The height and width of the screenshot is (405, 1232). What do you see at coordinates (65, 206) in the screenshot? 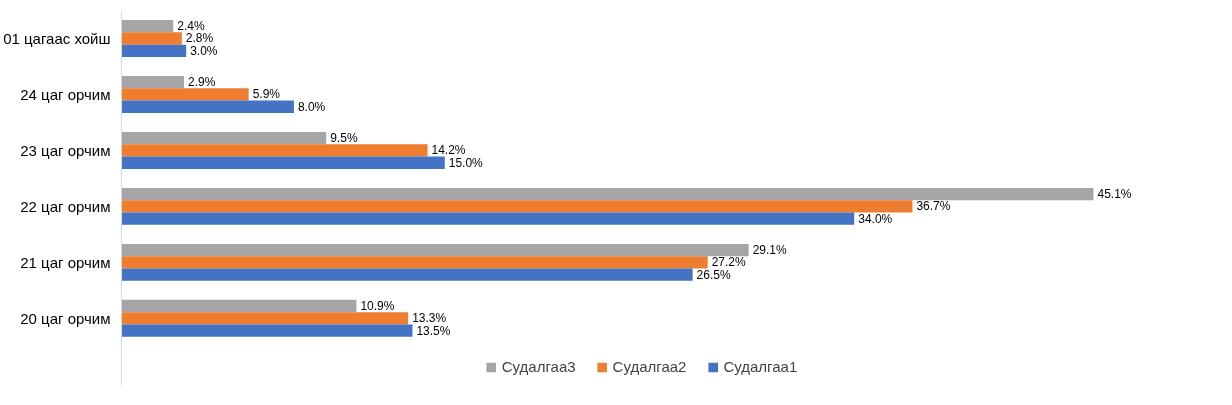
I see `y-tick-label: 22 цаг орчим` at bounding box center [65, 206].